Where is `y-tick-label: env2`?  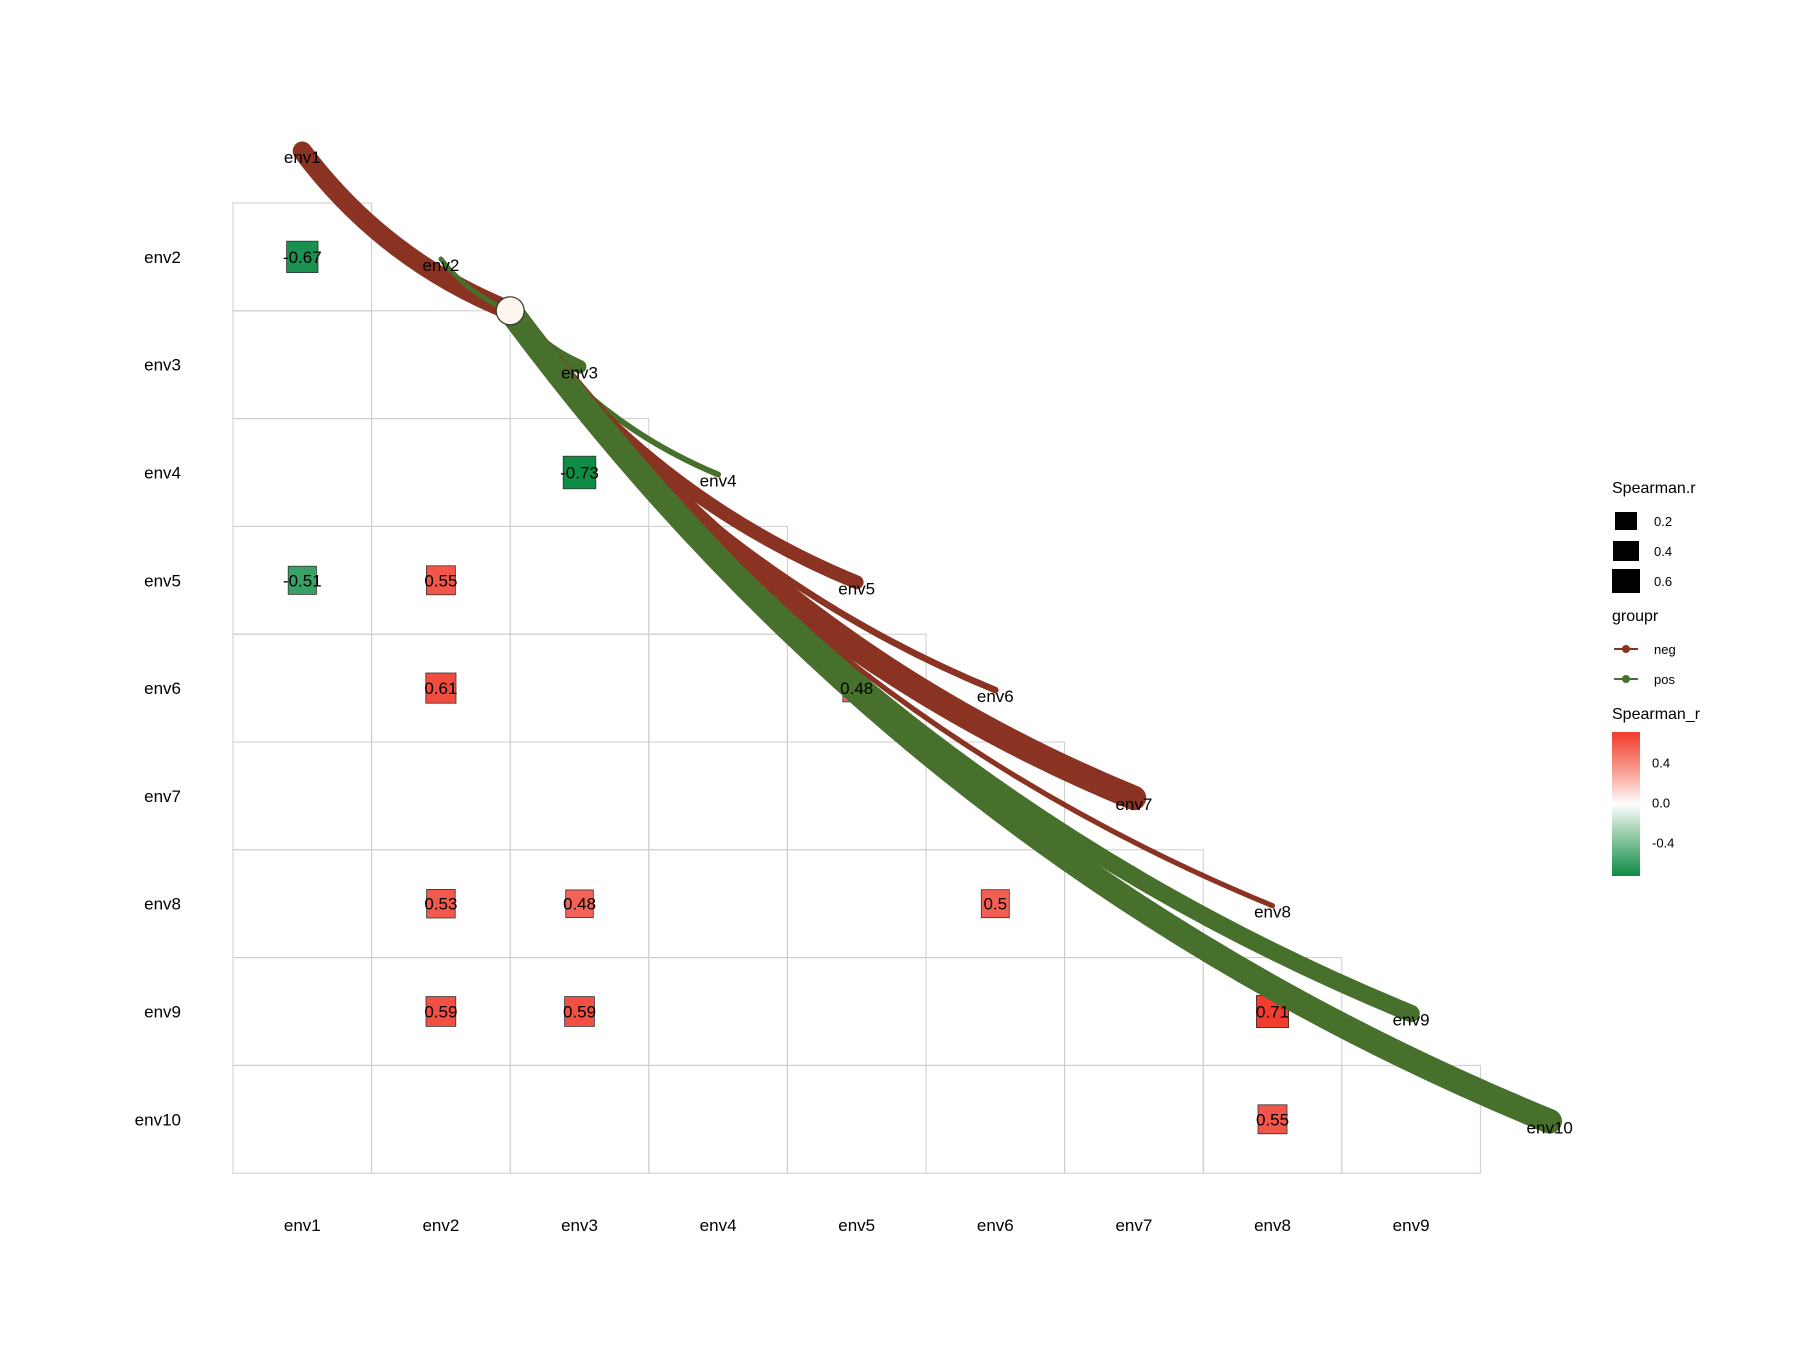
y-tick-label: env2 is located at coordinates (162, 257).